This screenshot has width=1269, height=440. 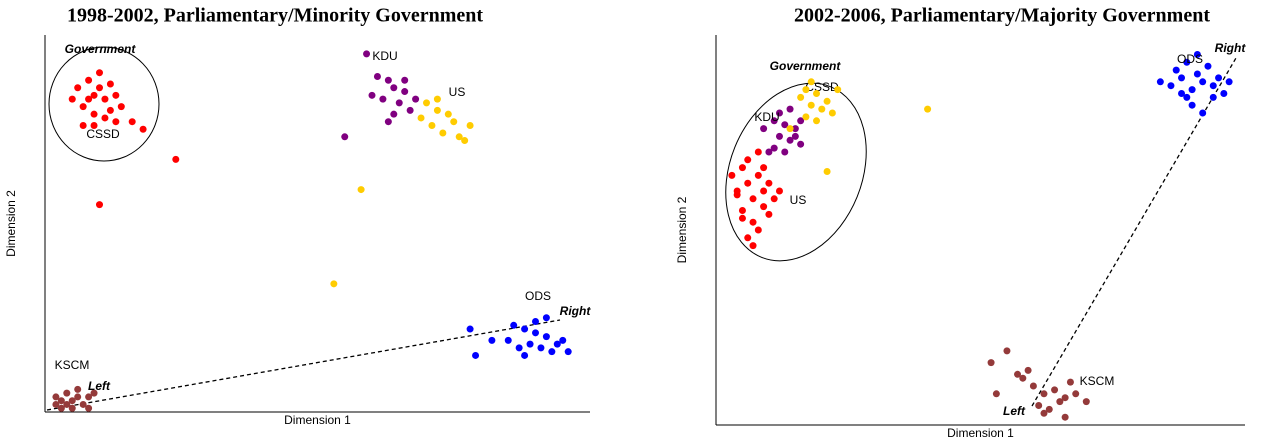 I want to click on series-label: KDU, so click(x=384, y=56).